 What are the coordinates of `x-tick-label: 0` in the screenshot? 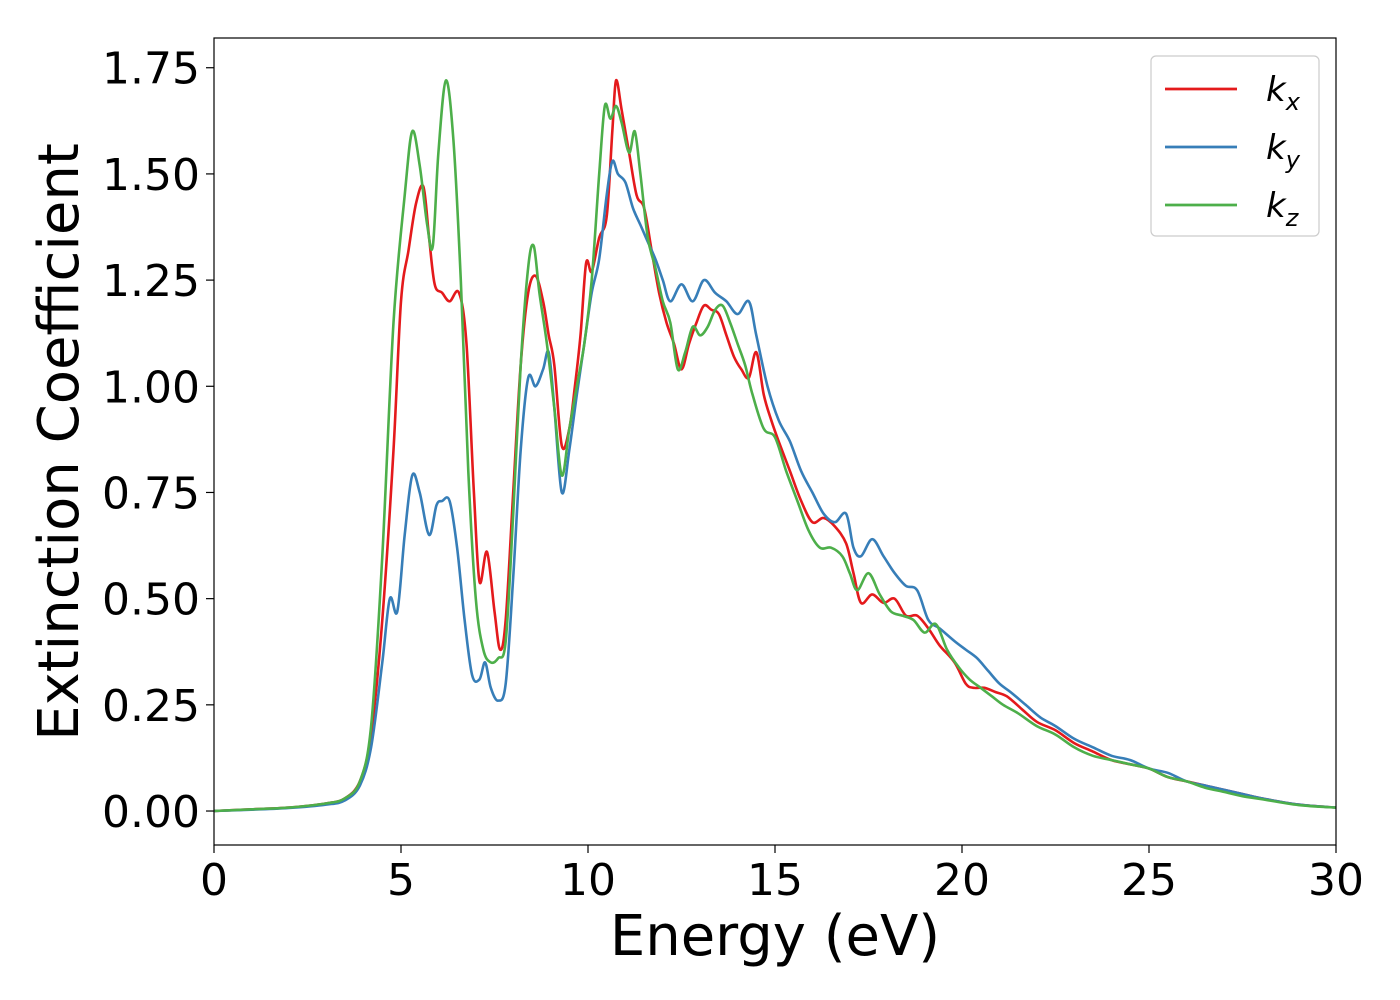 It's located at (214, 880).